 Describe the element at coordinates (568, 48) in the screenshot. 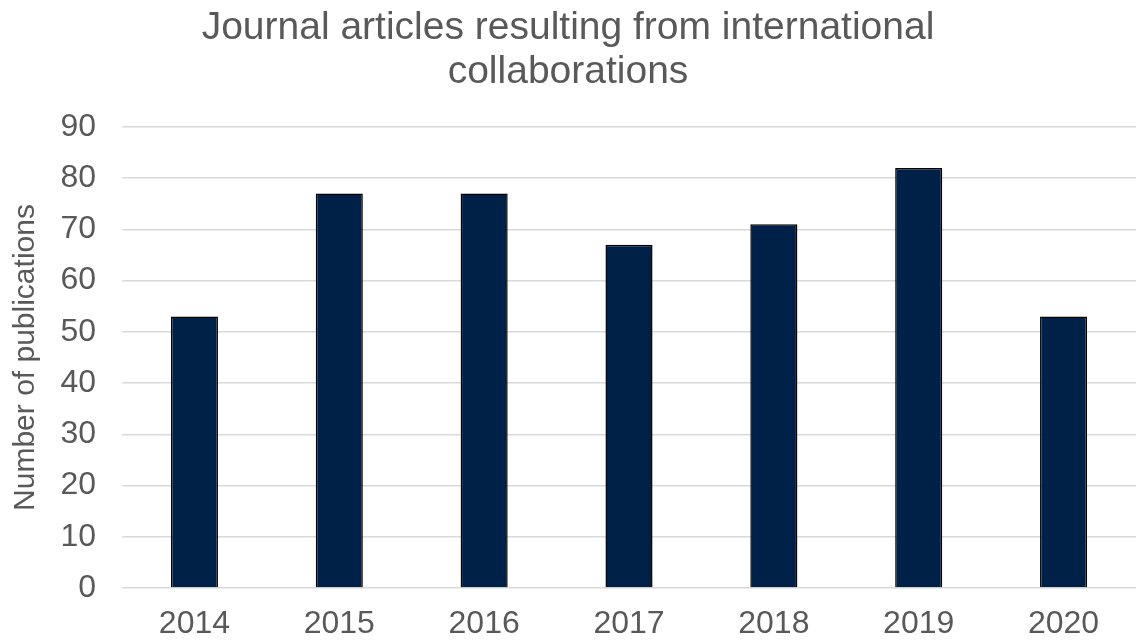

I see `chart-title: Journal articles resulting from international collaborations` at that location.